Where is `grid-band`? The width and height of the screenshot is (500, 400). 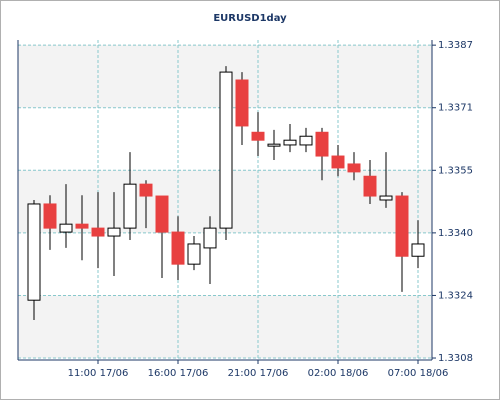
grid-band is located at coordinates (225, 327).